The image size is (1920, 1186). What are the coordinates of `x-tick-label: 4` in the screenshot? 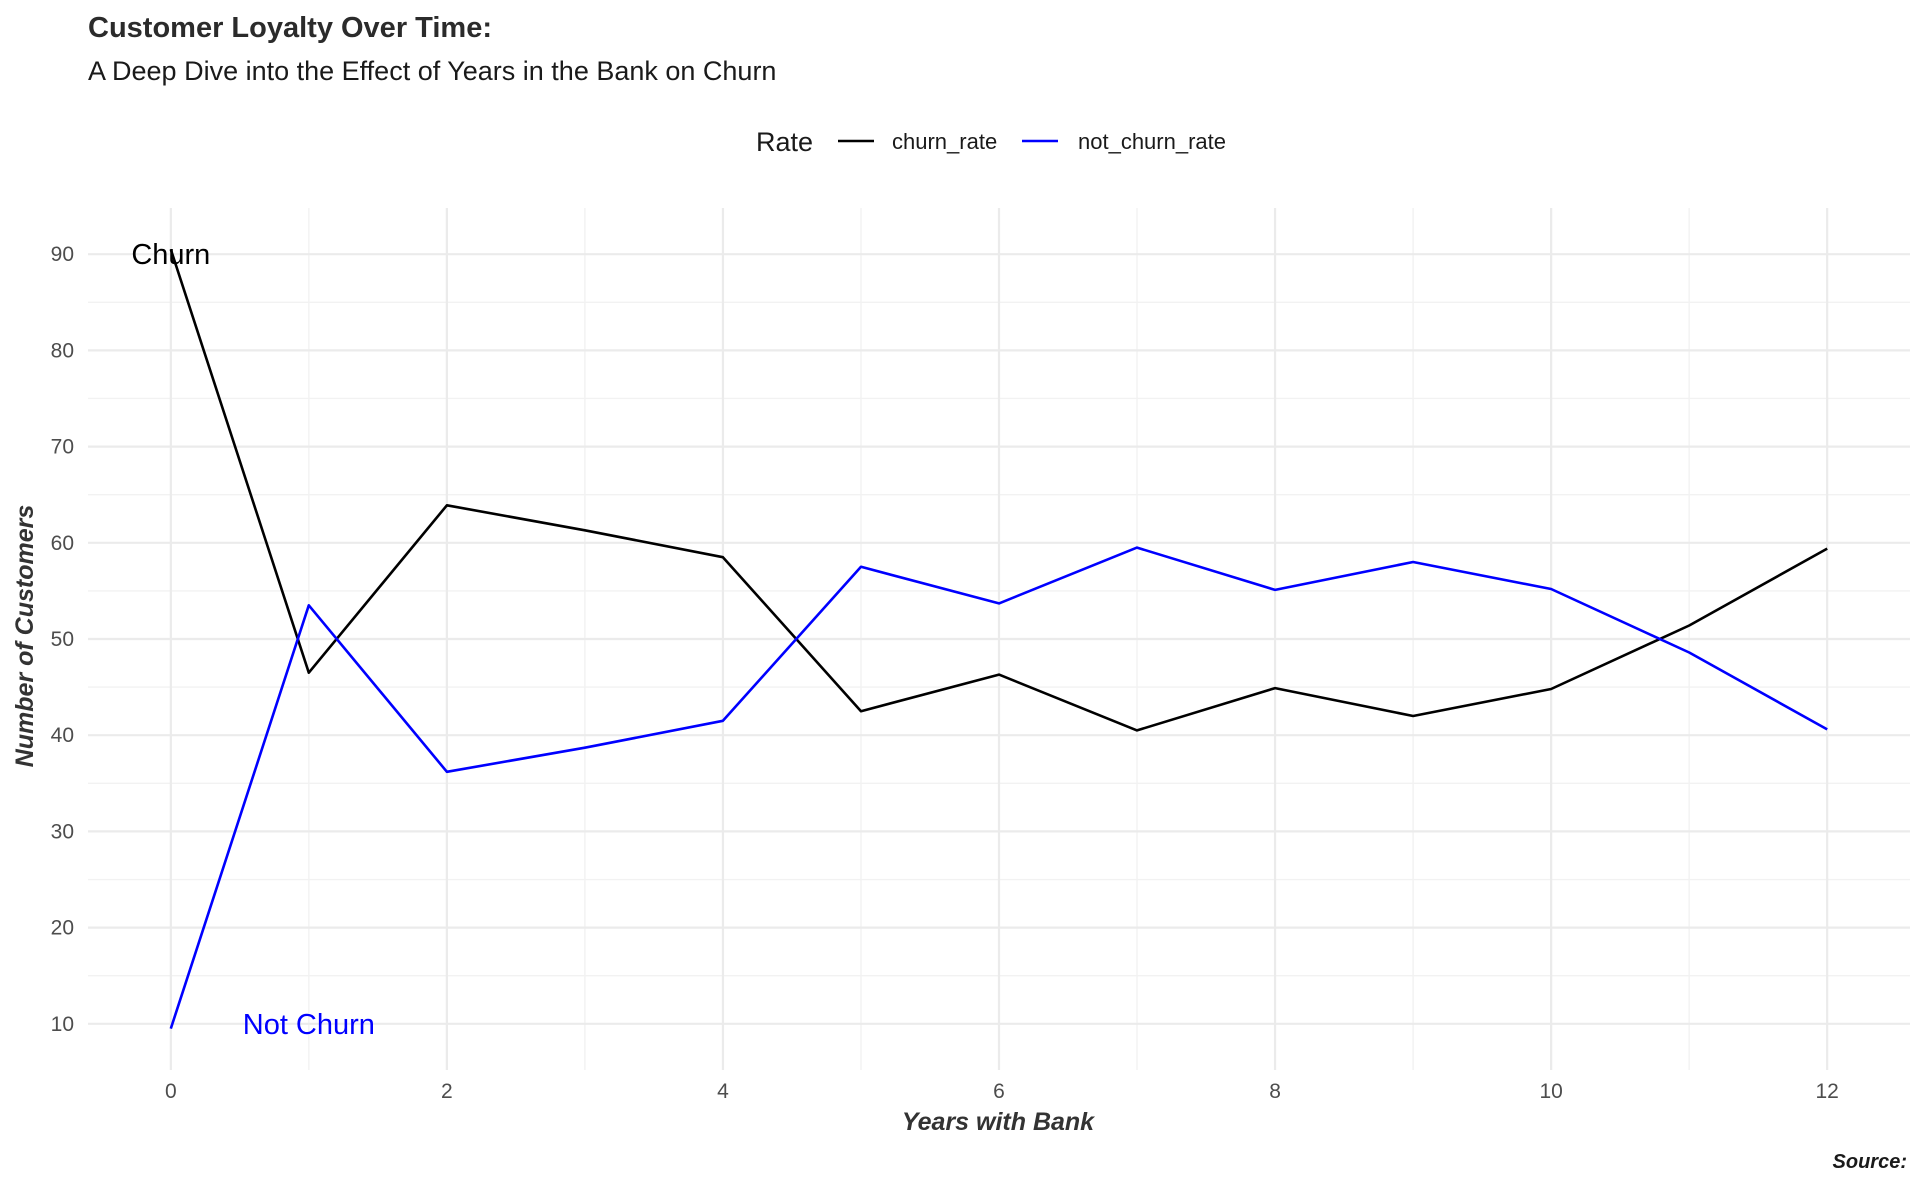 It's located at (723, 1091).